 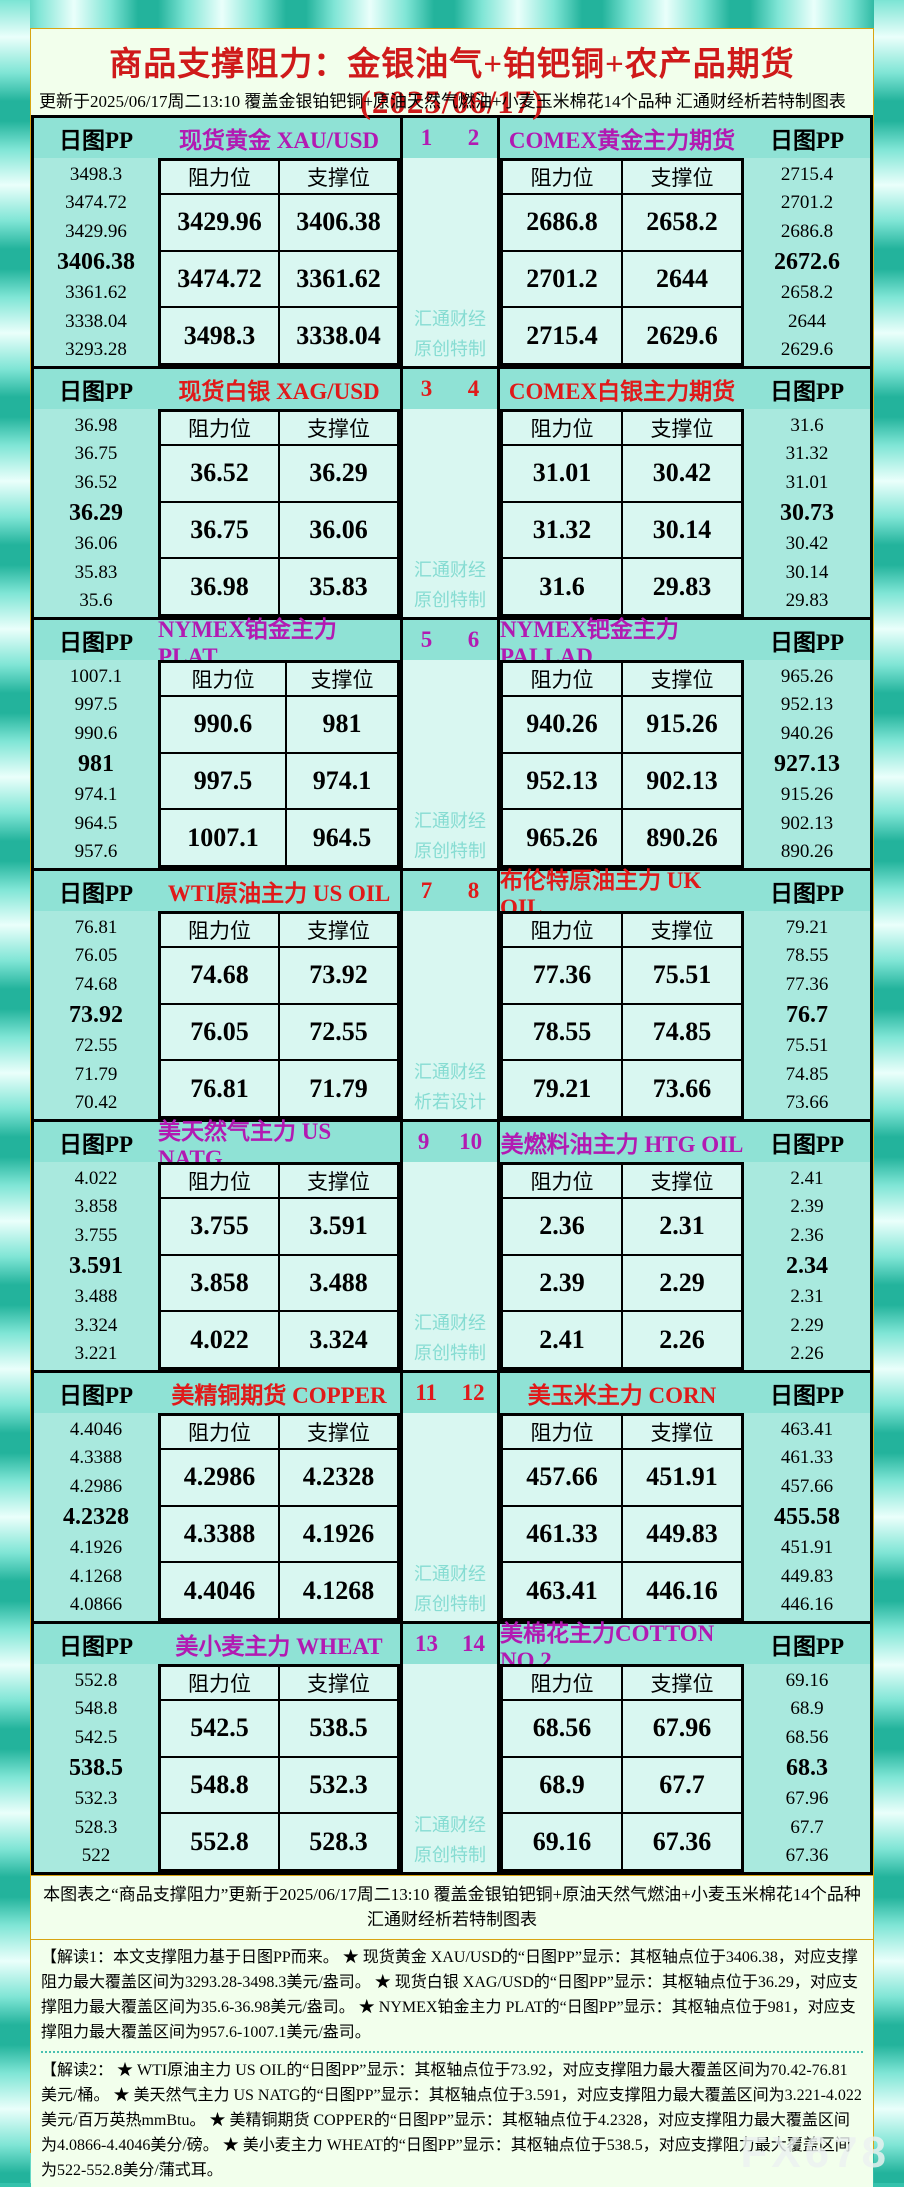 What do you see at coordinates (339, 1477) in the screenshot?
I see `support-1: 4.2328` at bounding box center [339, 1477].